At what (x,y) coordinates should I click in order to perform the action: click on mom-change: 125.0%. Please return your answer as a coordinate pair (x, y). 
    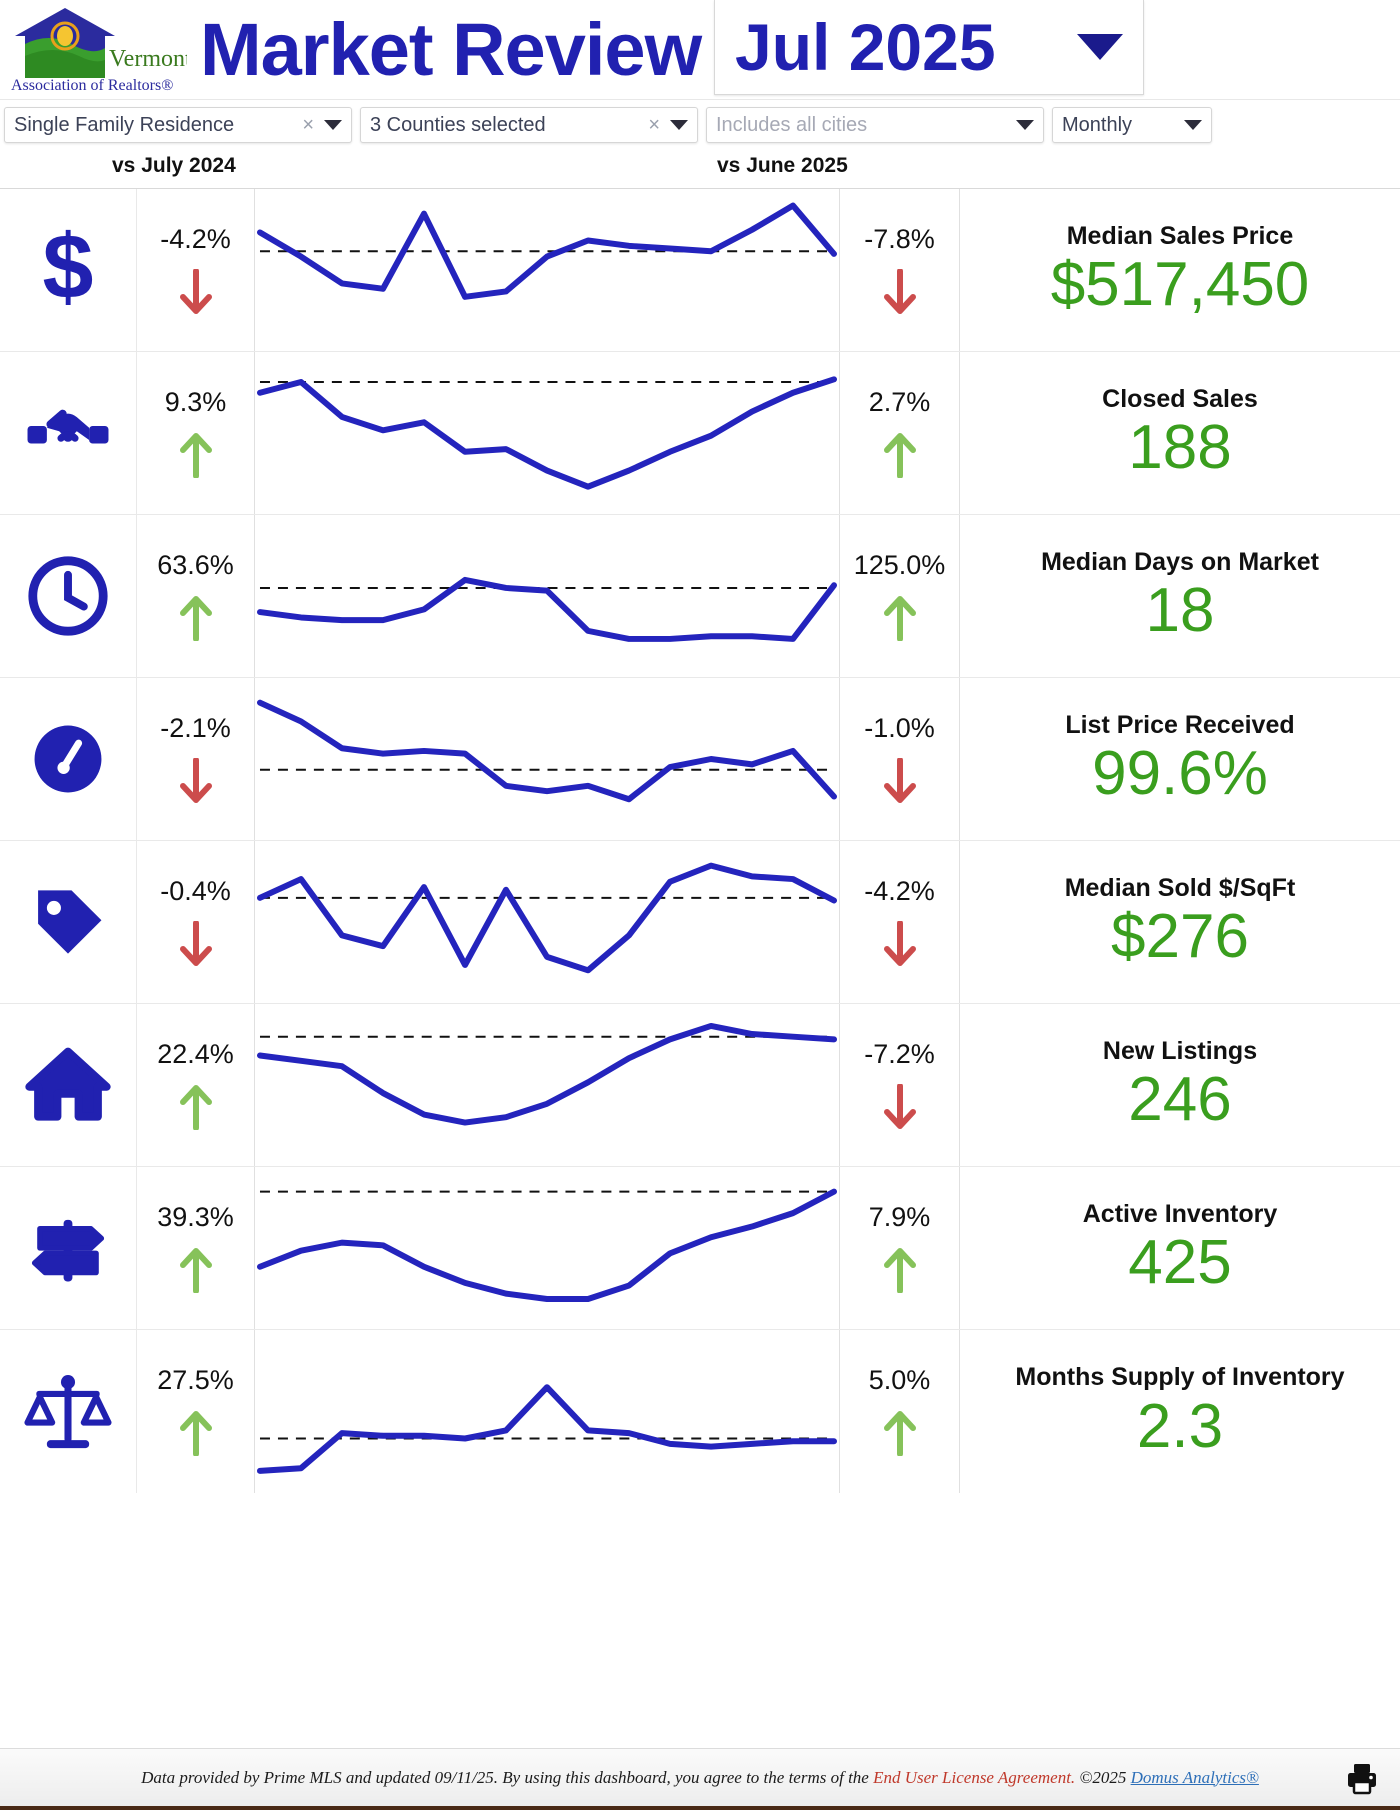
    Looking at the image, I should click on (900, 596).